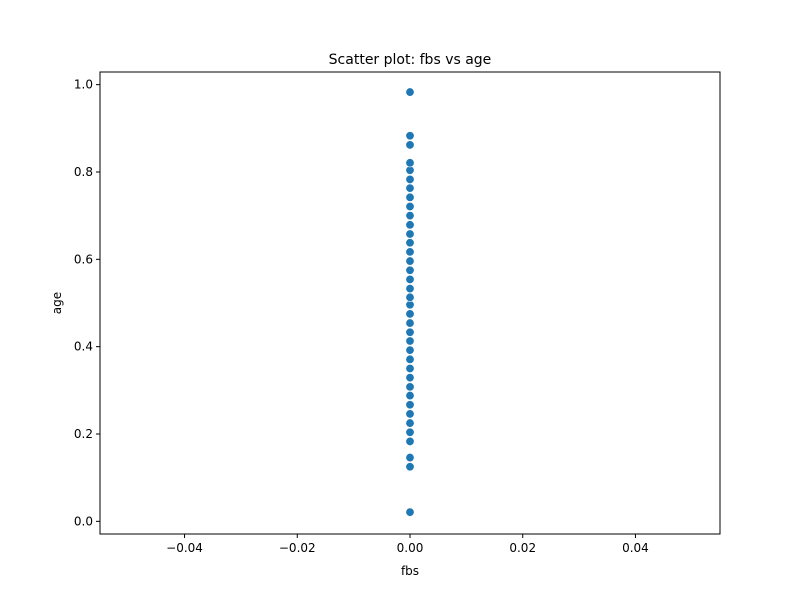  What do you see at coordinates (83, 347) in the screenshot?
I see `y-tick-label-2: 0.4` at bounding box center [83, 347].